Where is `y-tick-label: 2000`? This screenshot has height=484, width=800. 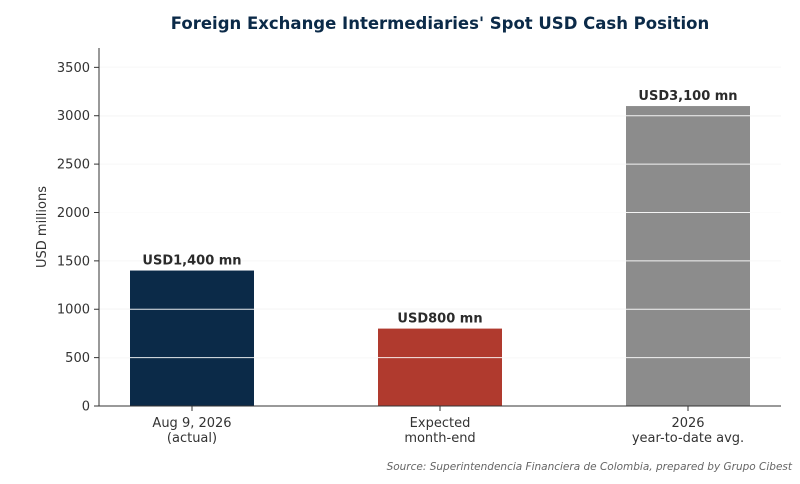 y-tick-label: 2000 is located at coordinates (73, 213).